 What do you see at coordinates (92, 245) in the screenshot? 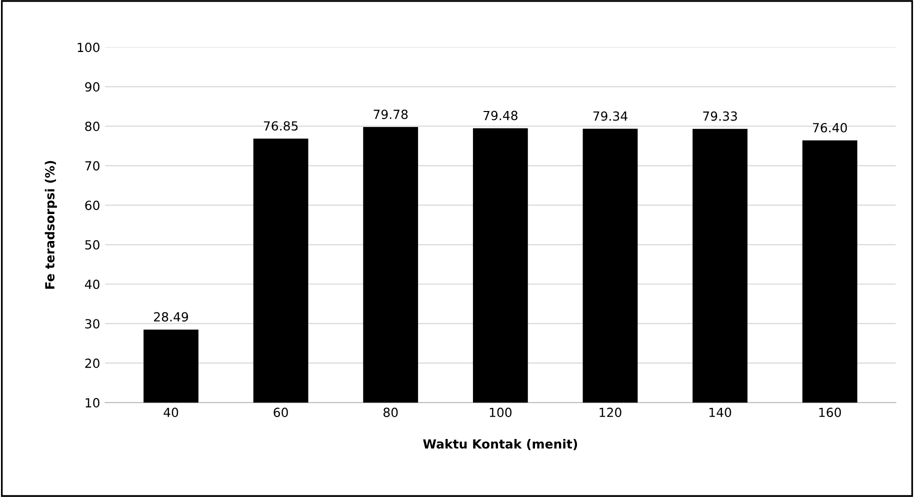
I see `y-tick-label: 50` at bounding box center [92, 245].